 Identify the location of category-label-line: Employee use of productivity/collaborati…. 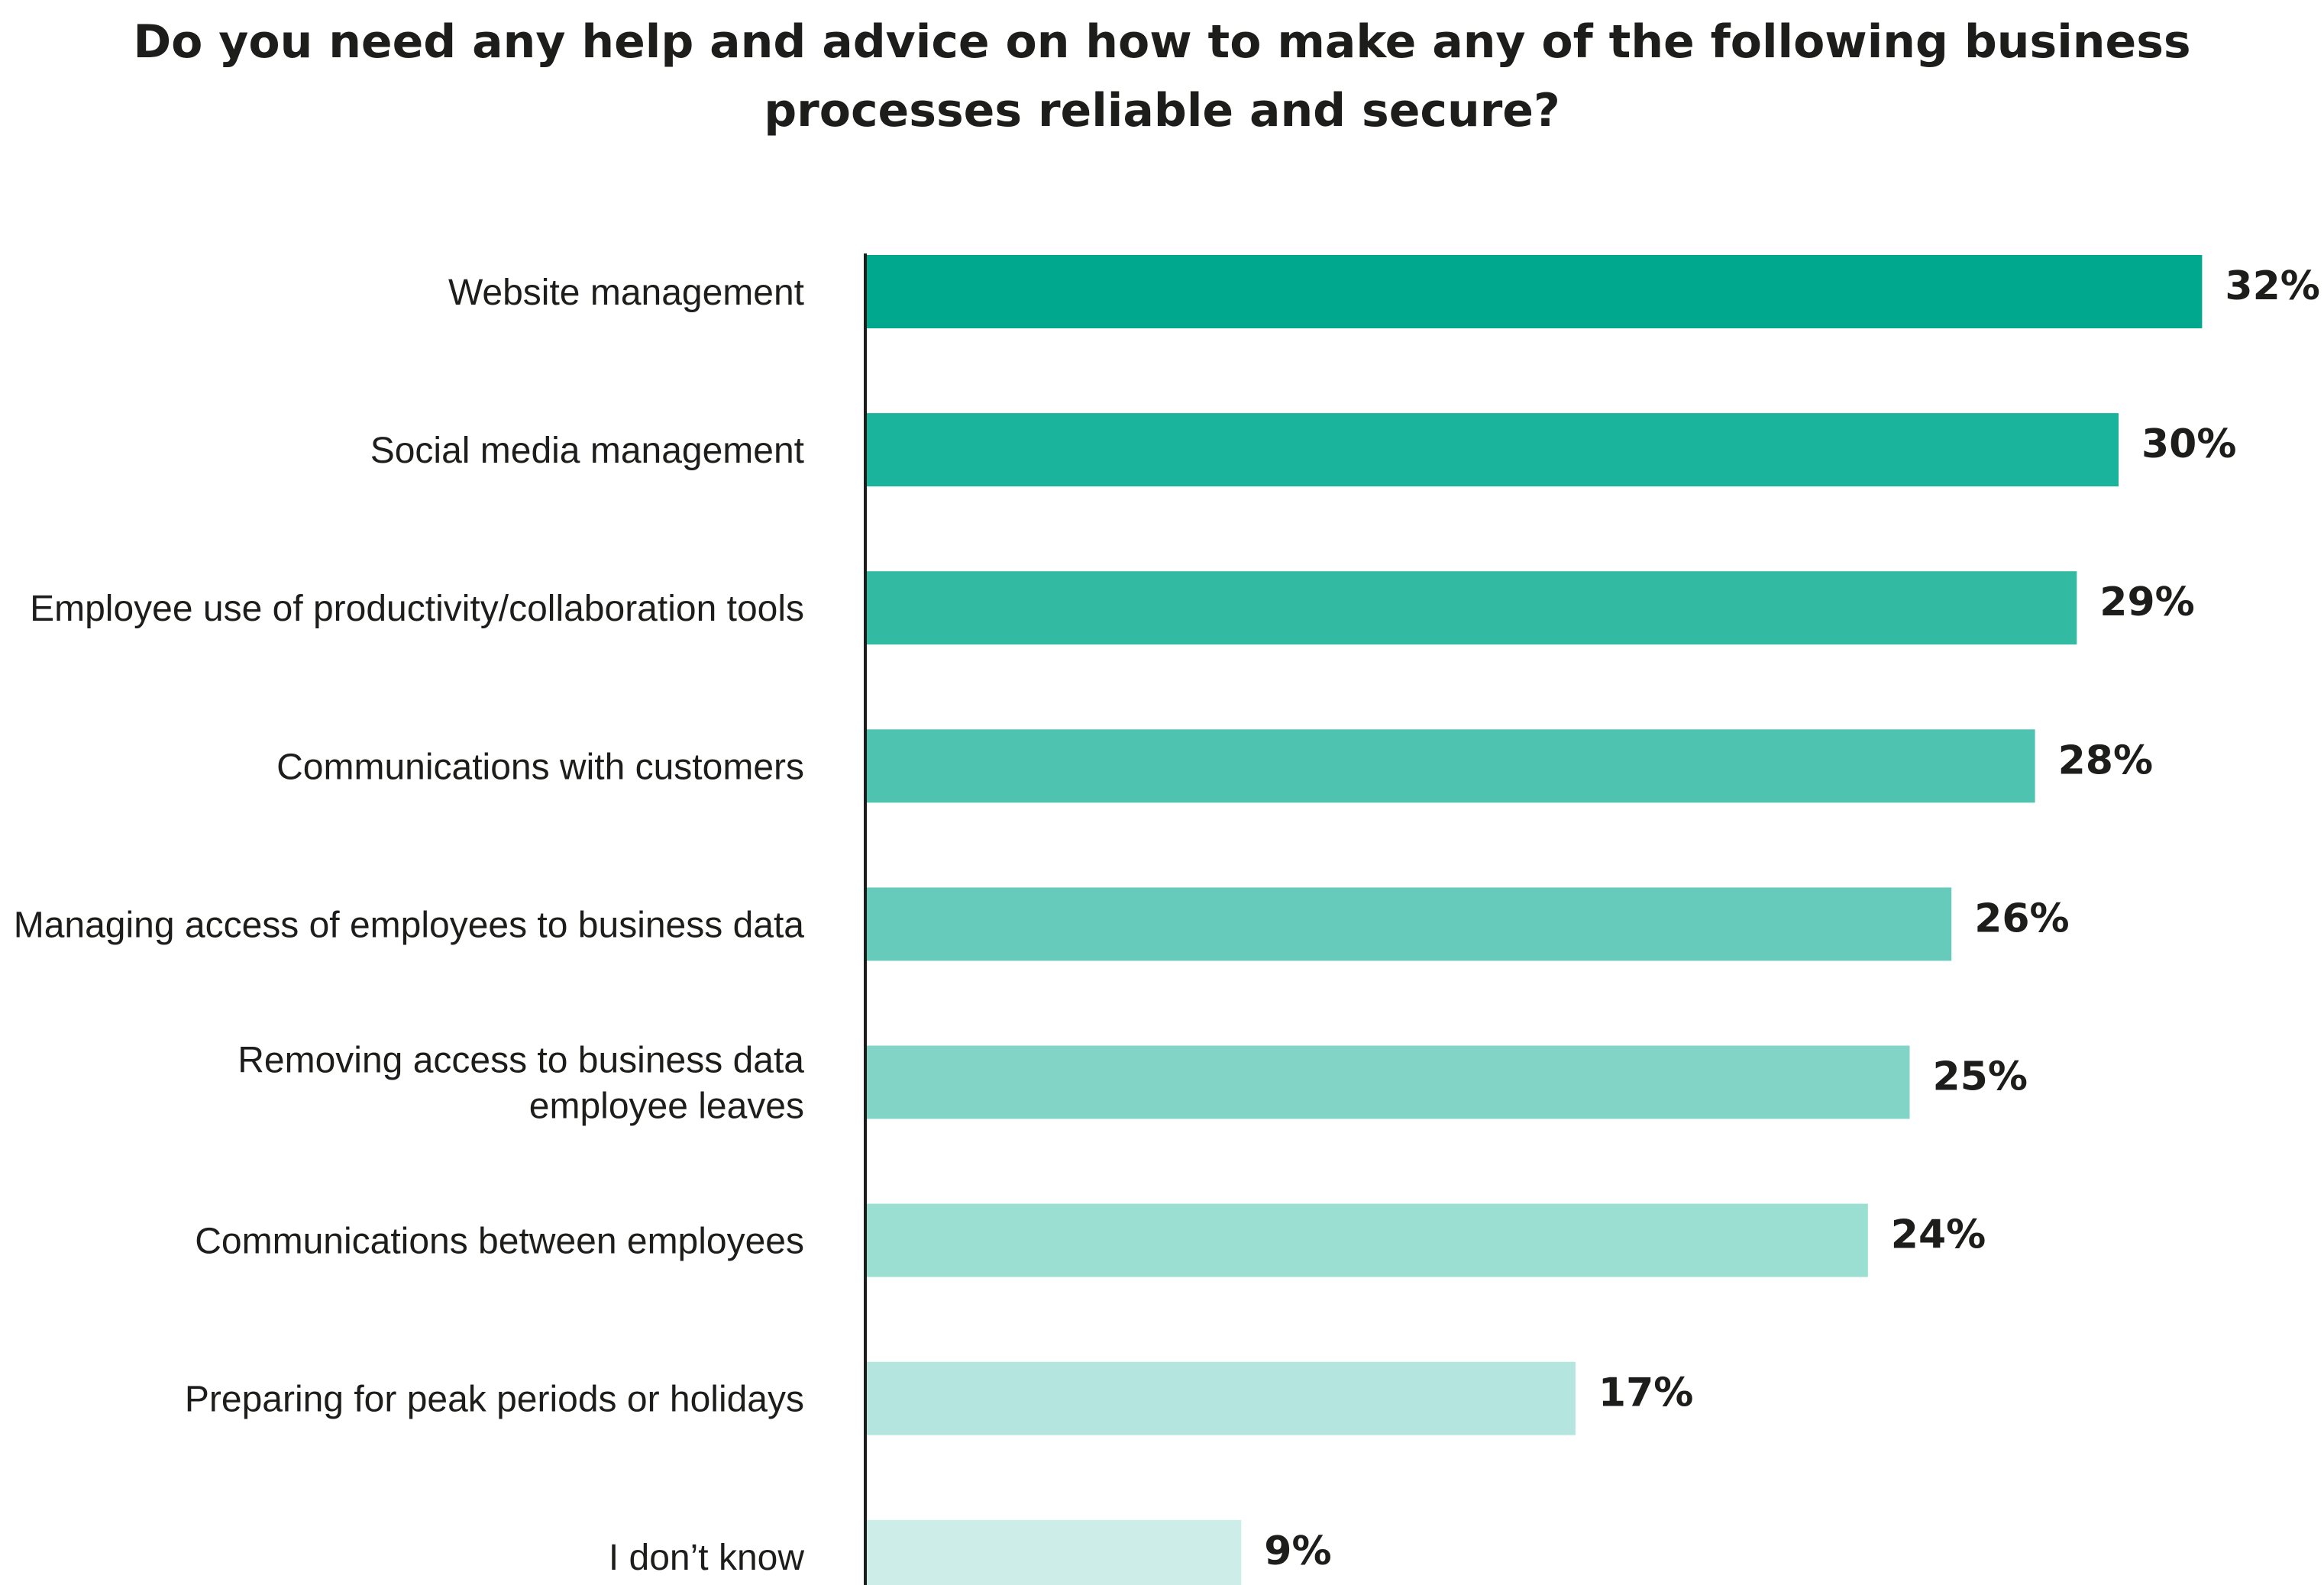
(417, 609).